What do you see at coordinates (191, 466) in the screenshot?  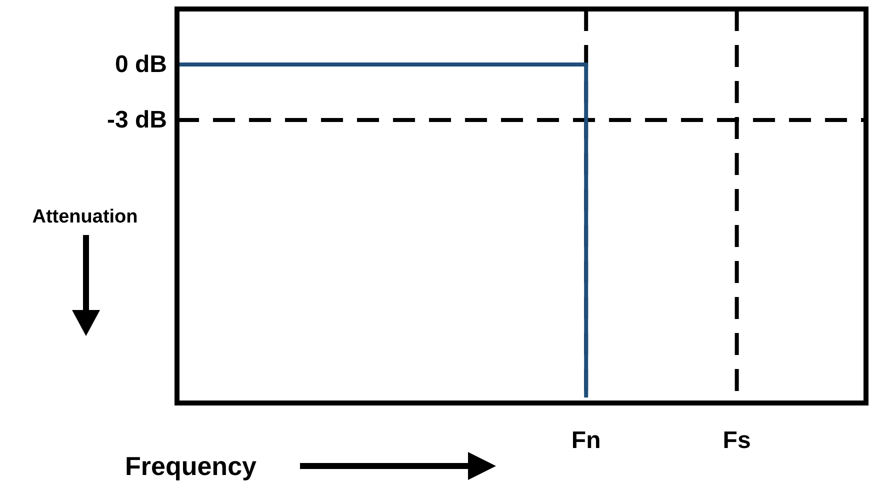 I see `x-axis-title: Frequency` at bounding box center [191, 466].